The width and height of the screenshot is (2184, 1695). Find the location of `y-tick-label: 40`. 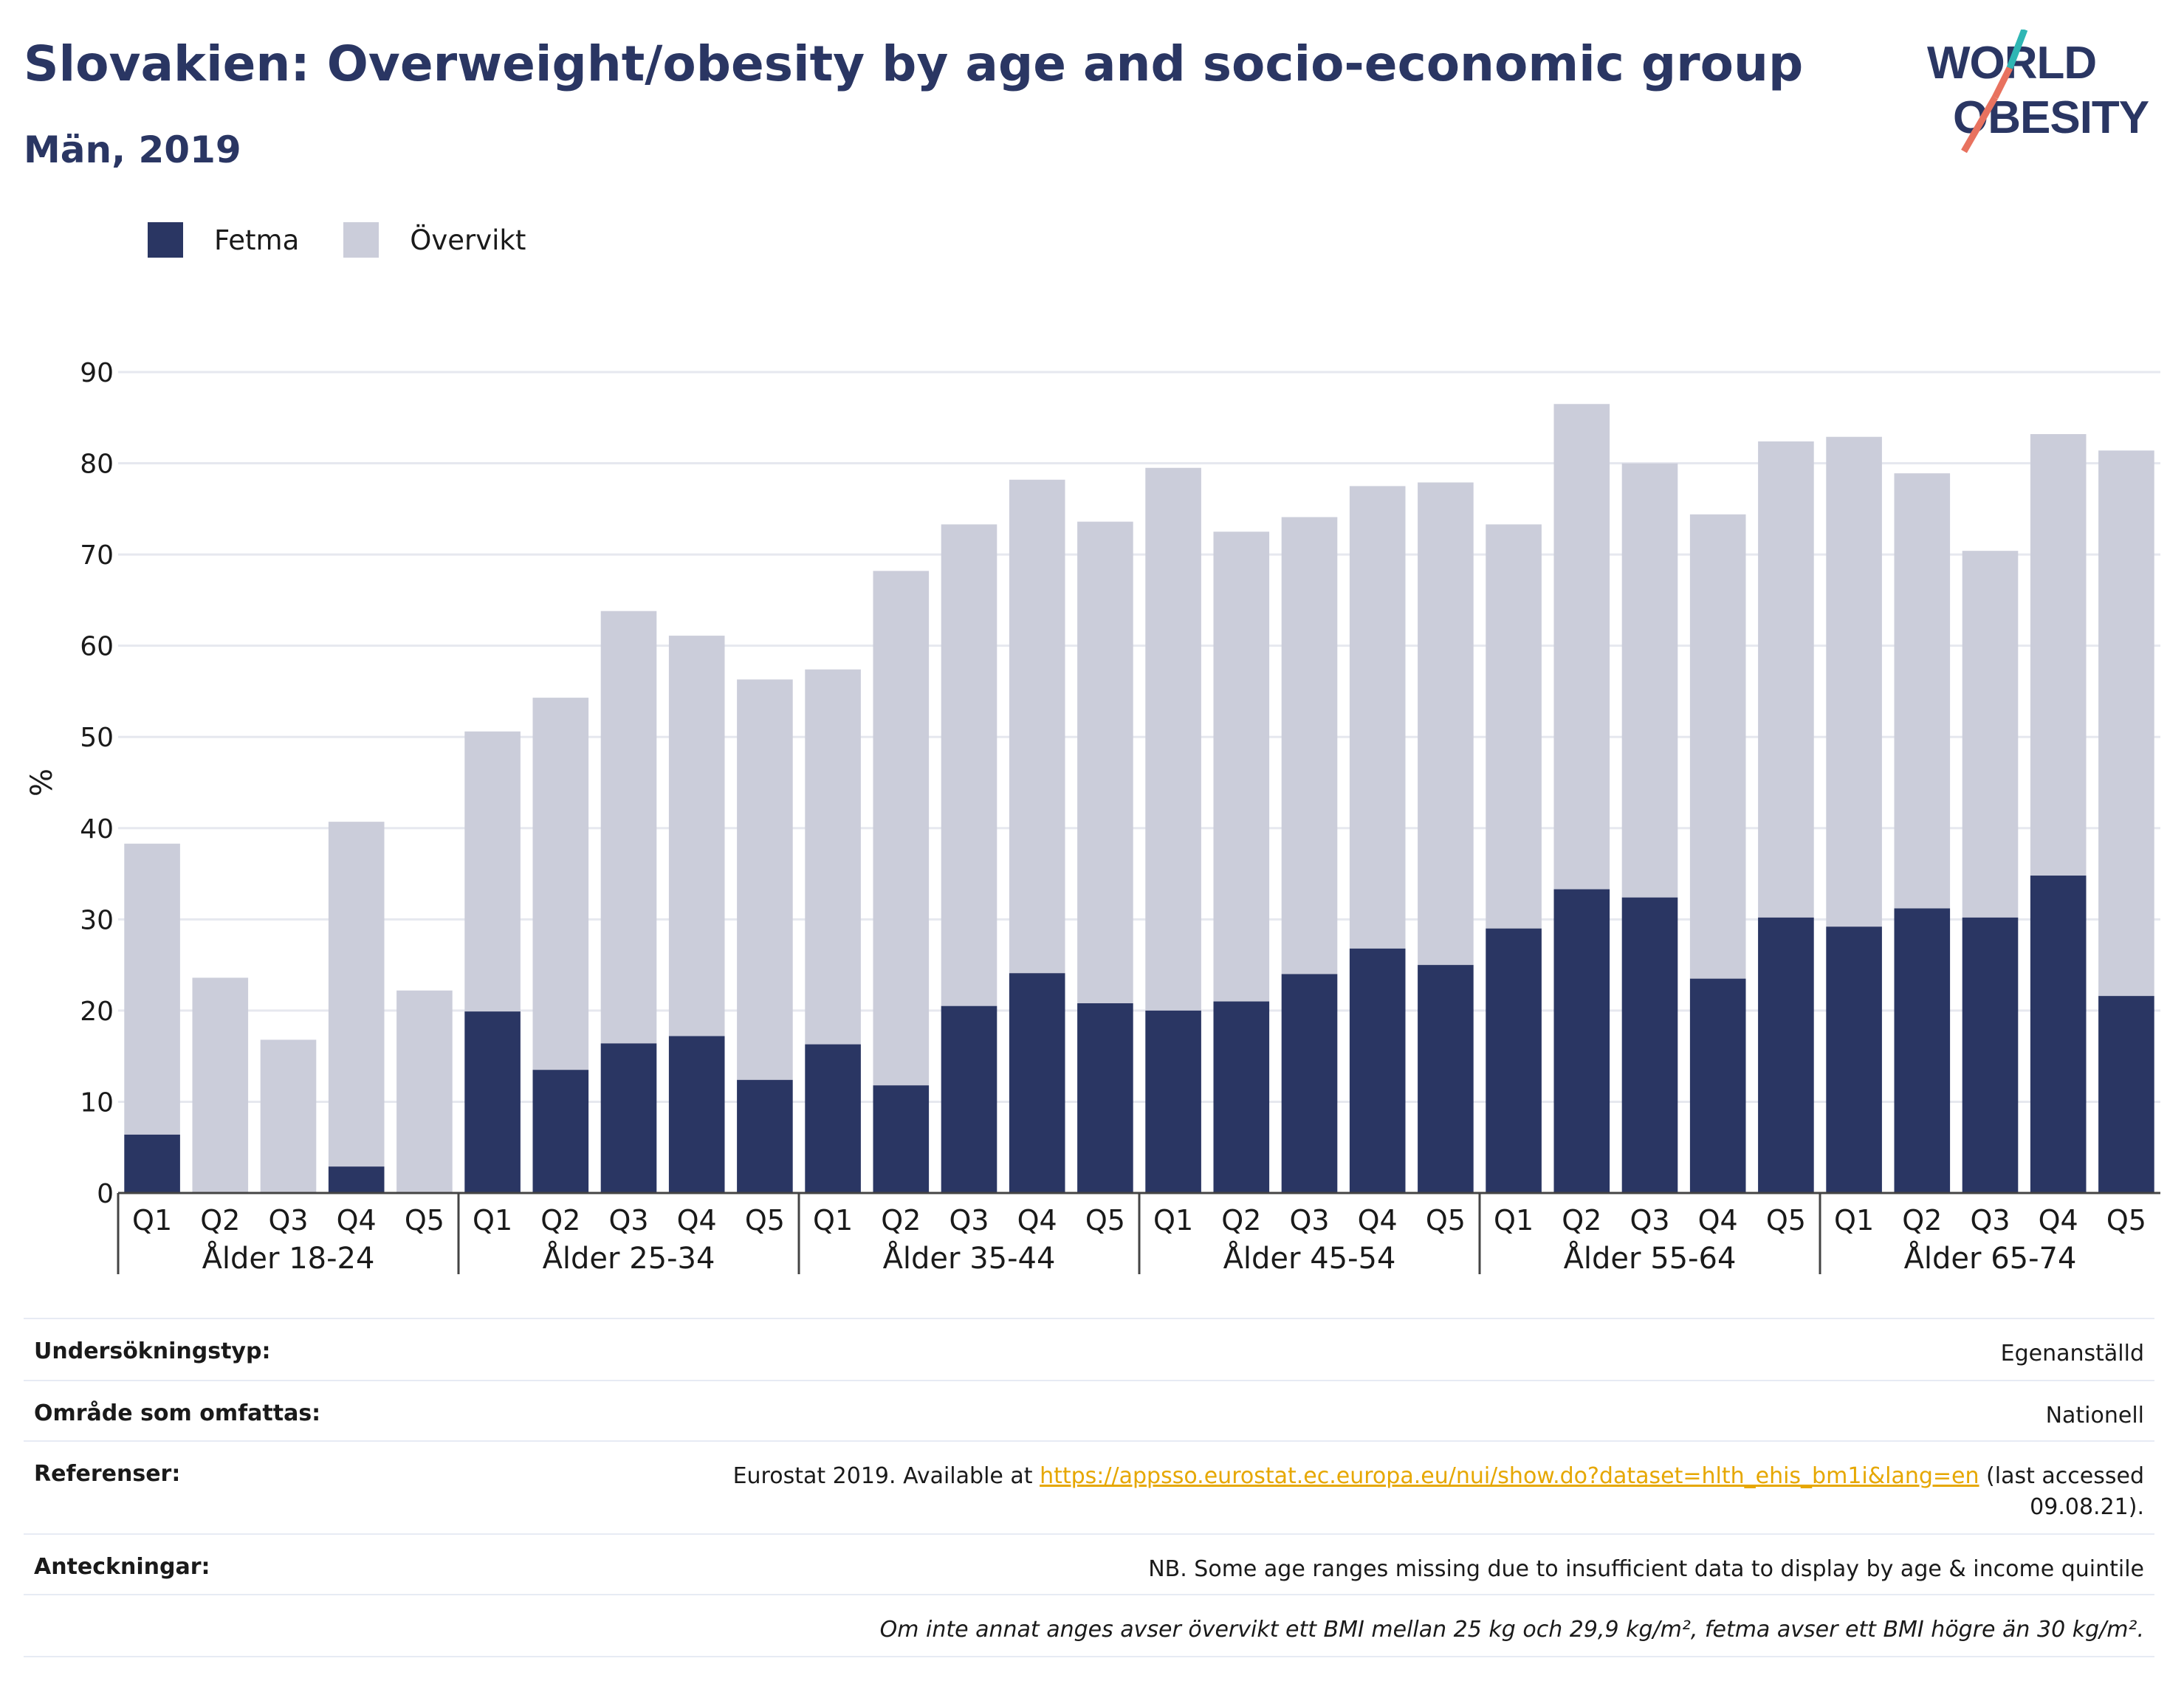

y-tick-label: 40 is located at coordinates (97, 829).